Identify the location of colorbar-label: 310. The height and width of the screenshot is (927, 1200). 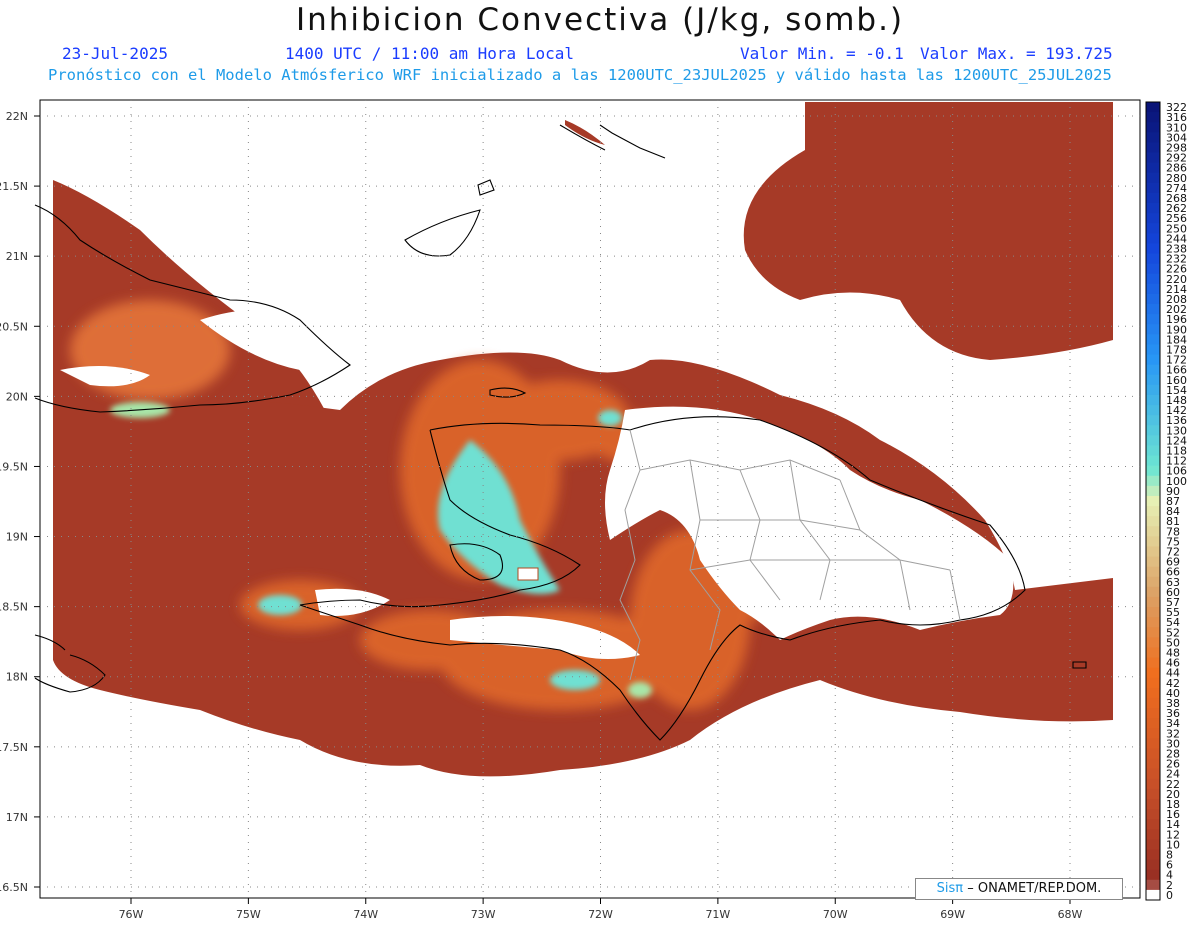
(1176, 127).